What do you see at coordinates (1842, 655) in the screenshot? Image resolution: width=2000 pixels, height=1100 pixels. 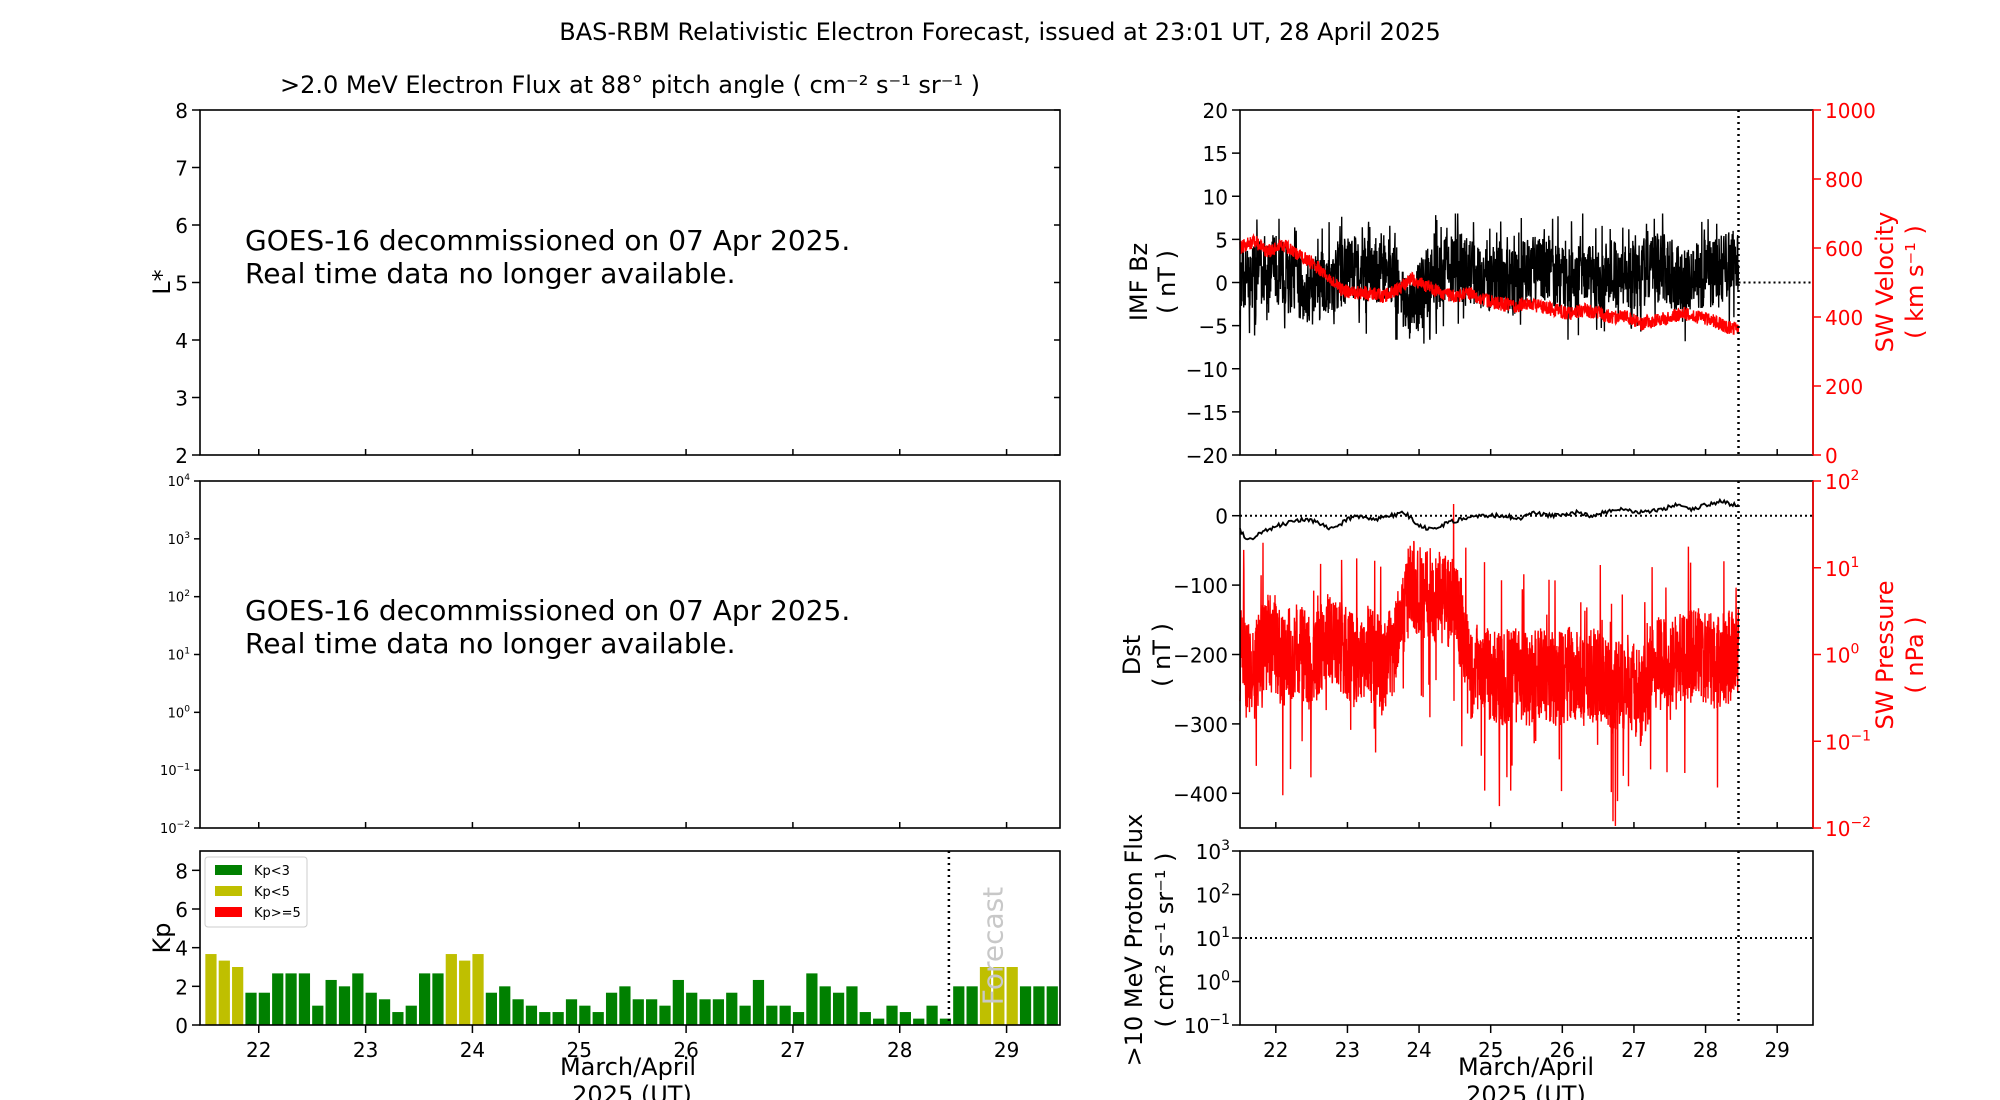 I see `sw-pressure-tick-label: 100` at bounding box center [1842, 655].